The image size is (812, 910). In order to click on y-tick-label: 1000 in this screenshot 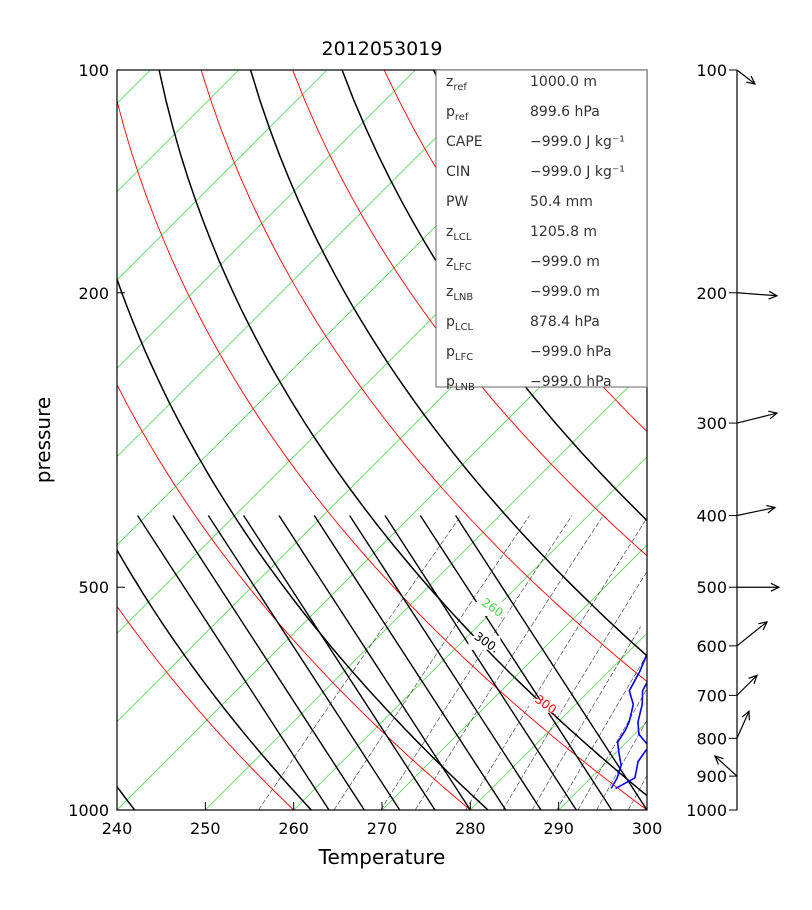, I will do `click(88, 810)`.